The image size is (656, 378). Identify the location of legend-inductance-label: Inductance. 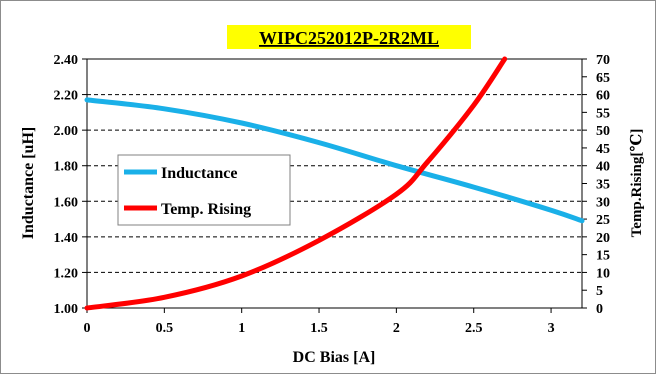
(199, 173).